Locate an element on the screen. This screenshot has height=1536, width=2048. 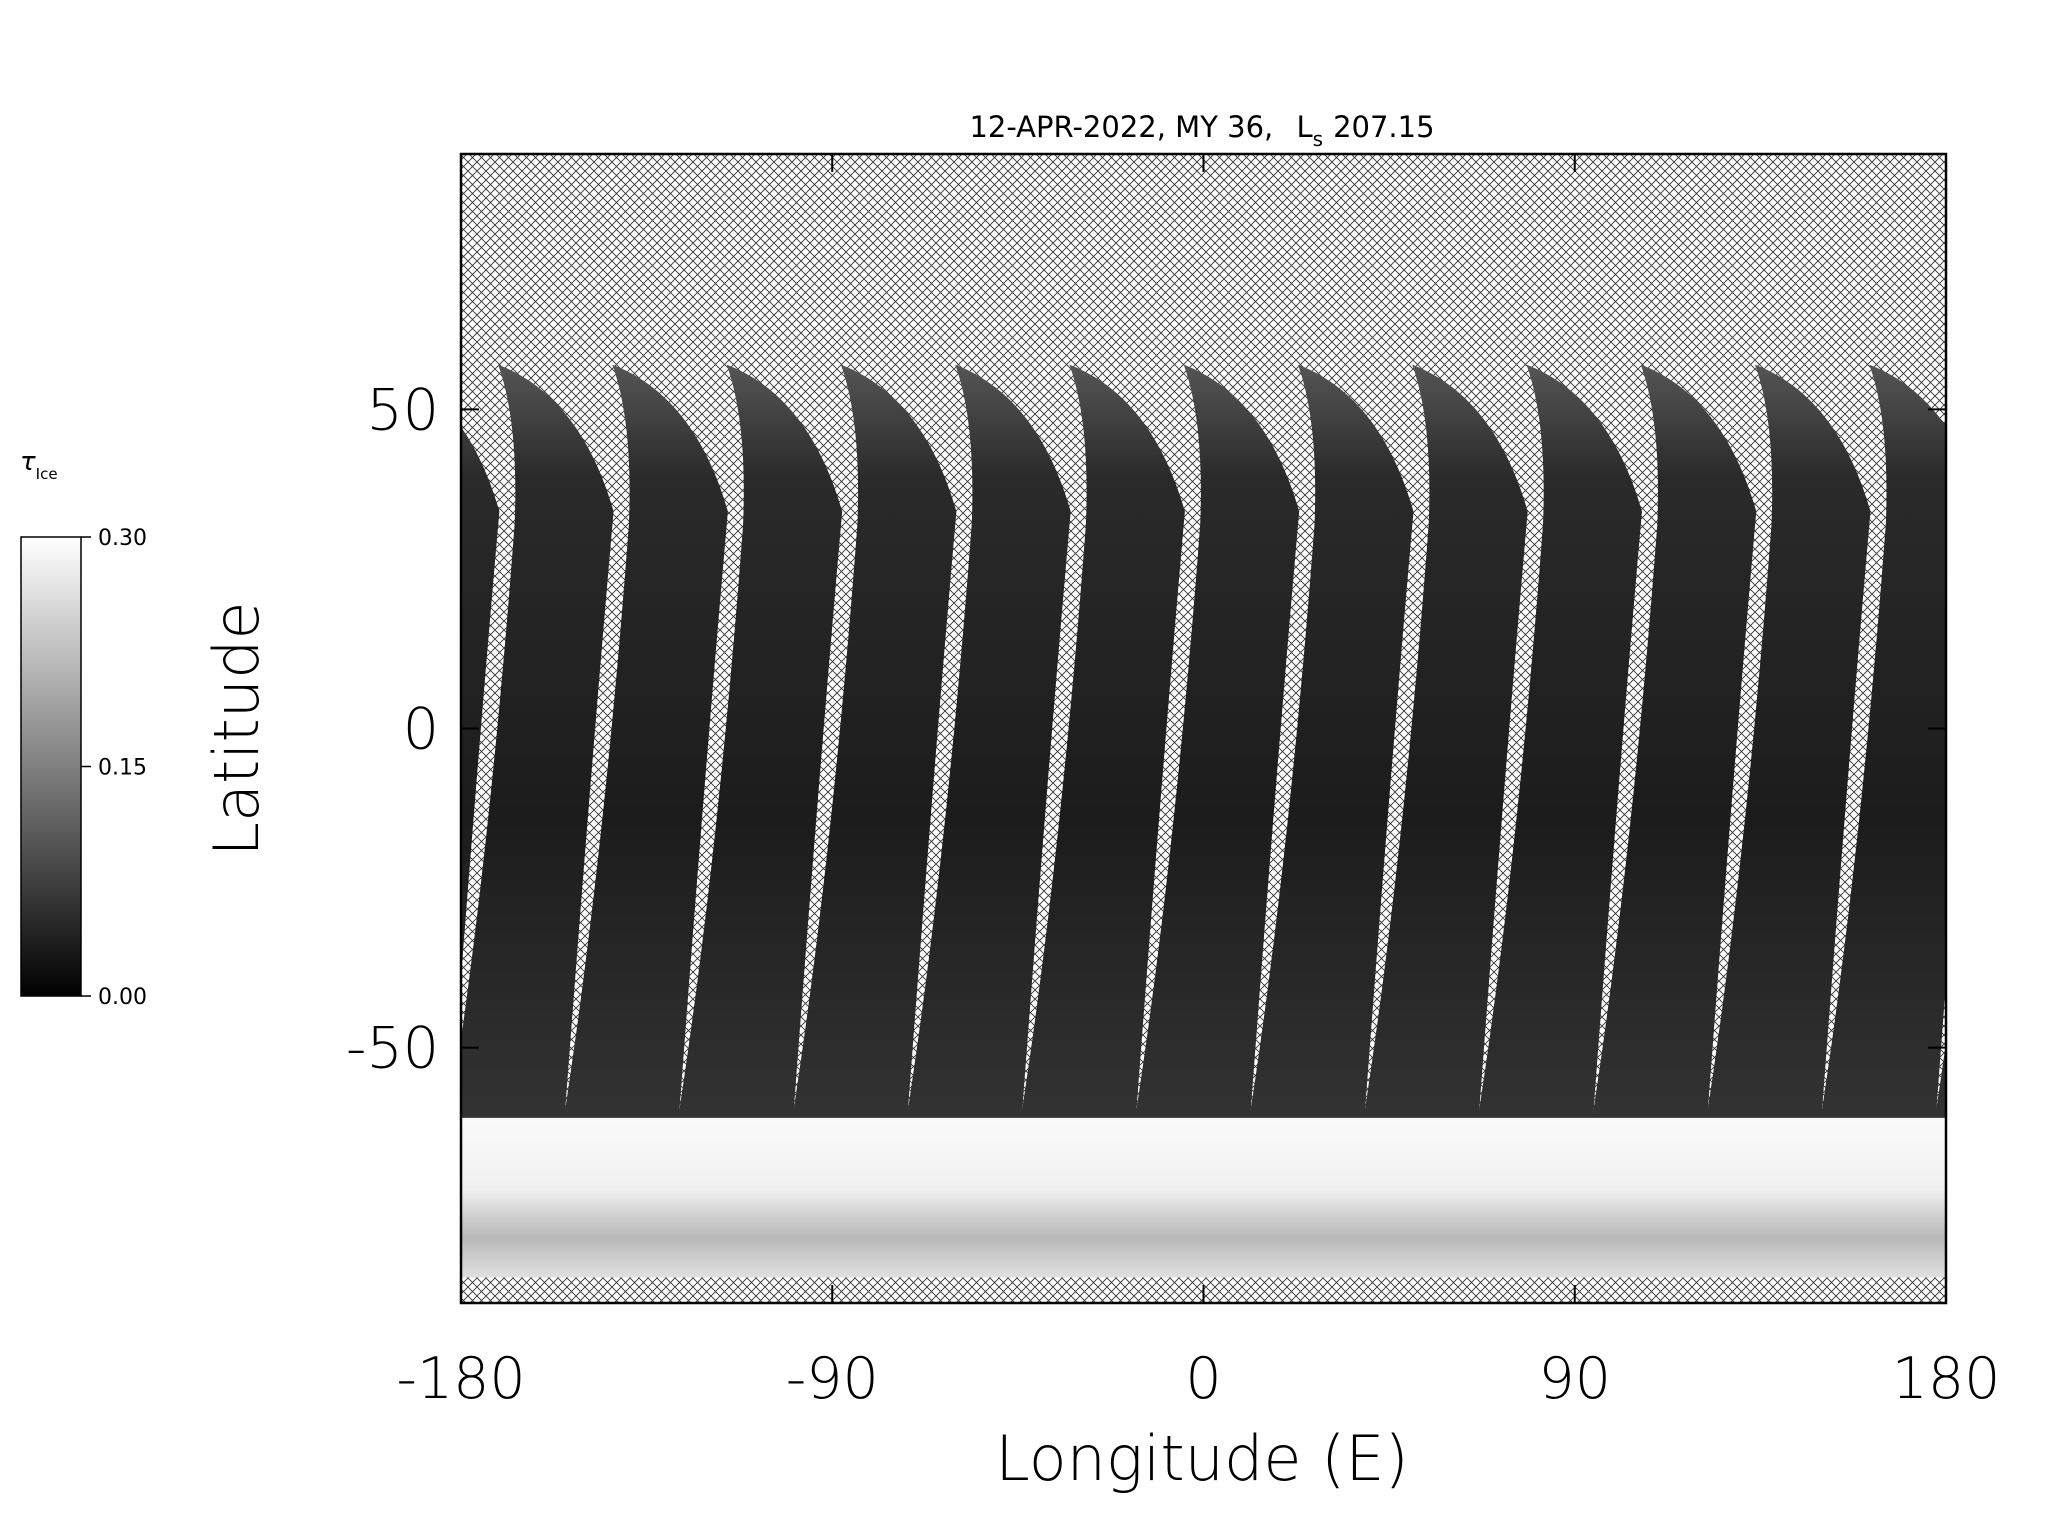
x-tick-label: 180 is located at coordinates (1946, 1379).